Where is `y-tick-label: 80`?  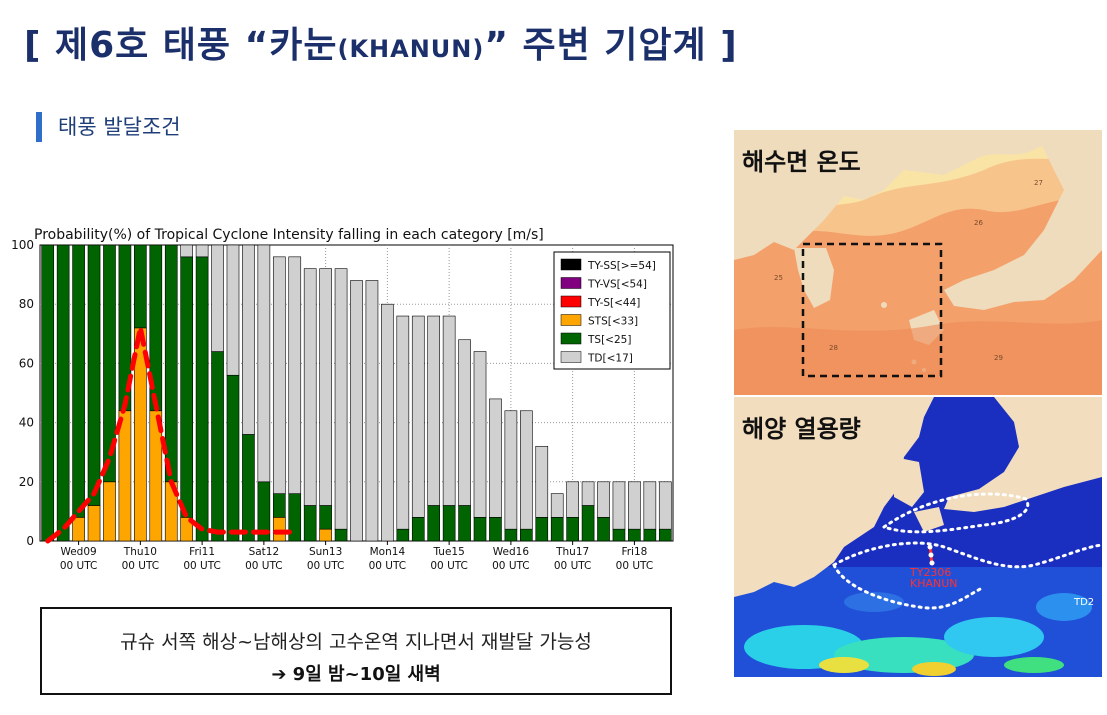 y-tick-label: 80 is located at coordinates (26, 304).